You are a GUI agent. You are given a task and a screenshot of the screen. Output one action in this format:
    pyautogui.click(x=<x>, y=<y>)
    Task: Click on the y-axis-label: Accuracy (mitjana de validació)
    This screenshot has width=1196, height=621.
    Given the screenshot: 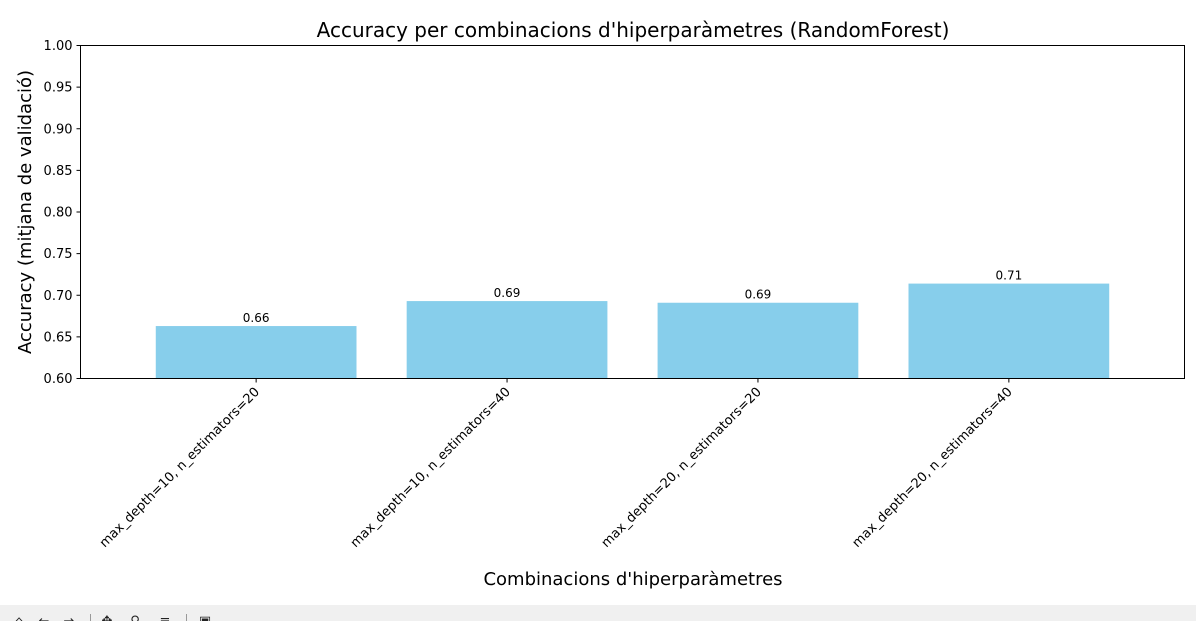 What is the action you would take?
    pyautogui.click(x=25, y=212)
    